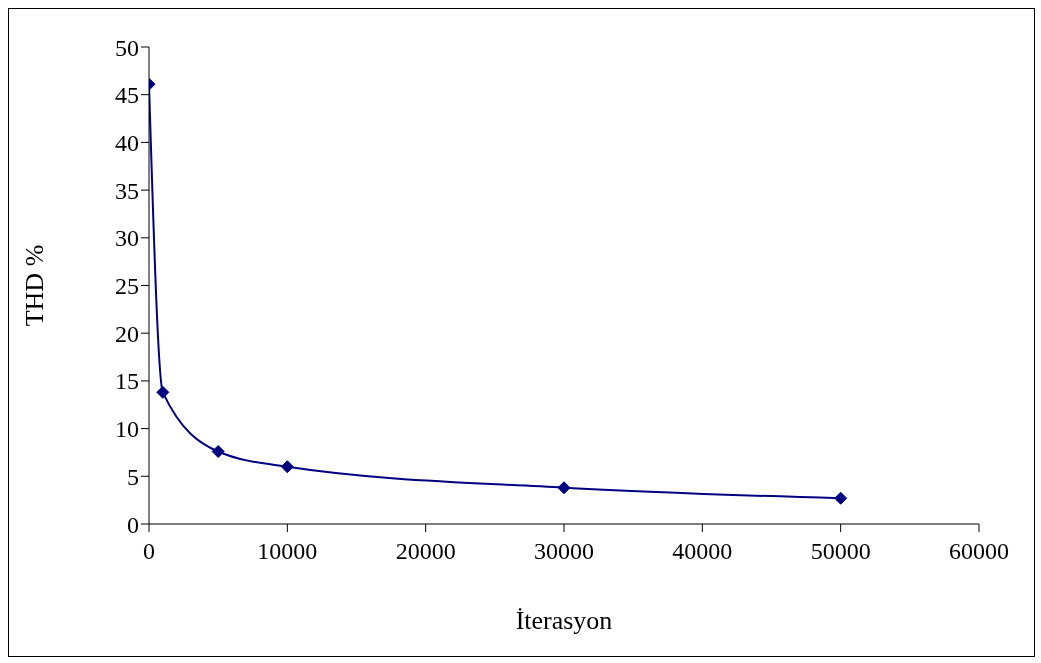 This screenshot has height=663, width=1041. What do you see at coordinates (127, 381) in the screenshot?
I see `y-tick-label: 15` at bounding box center [127, 381].